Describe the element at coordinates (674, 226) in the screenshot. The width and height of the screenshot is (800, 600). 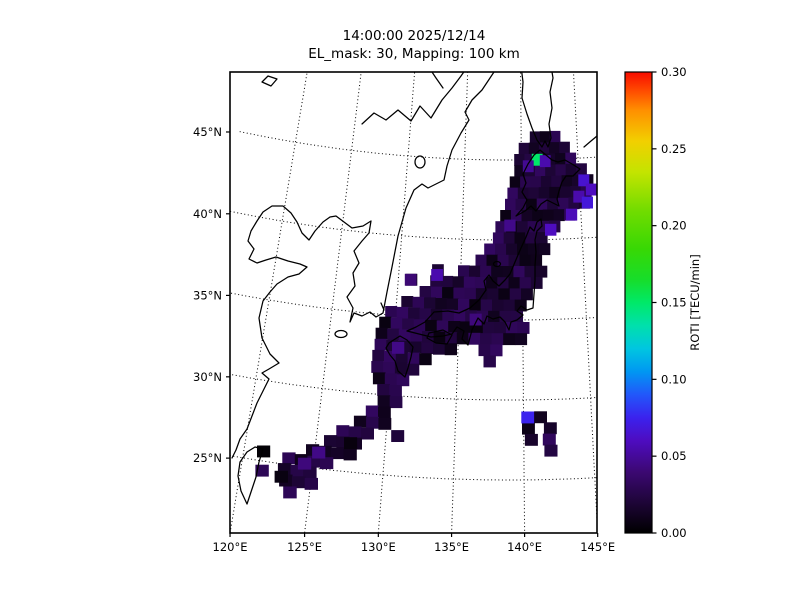
I see `colorbar-tick-label: 0.20` at that location.